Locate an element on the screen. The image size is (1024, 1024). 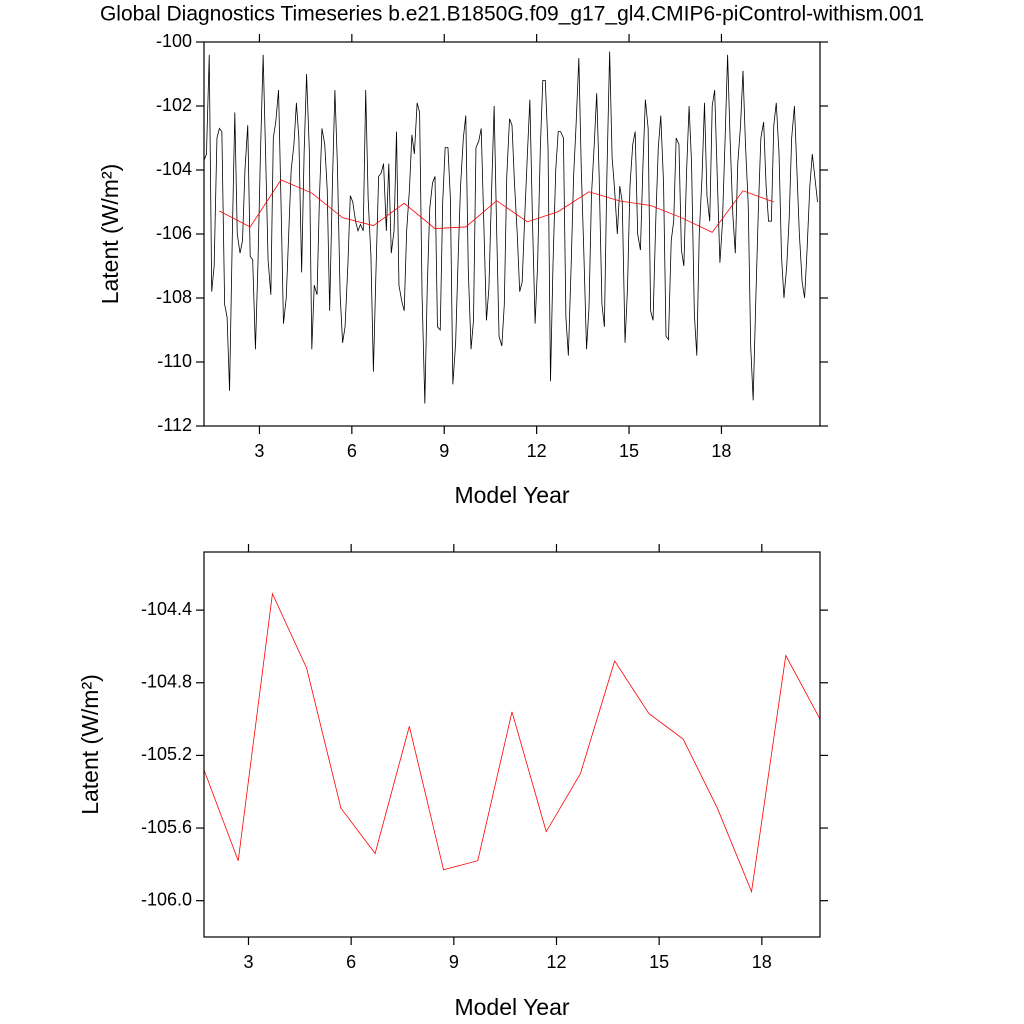
y-tick-label: -108 is located at coordinates (174, 297).